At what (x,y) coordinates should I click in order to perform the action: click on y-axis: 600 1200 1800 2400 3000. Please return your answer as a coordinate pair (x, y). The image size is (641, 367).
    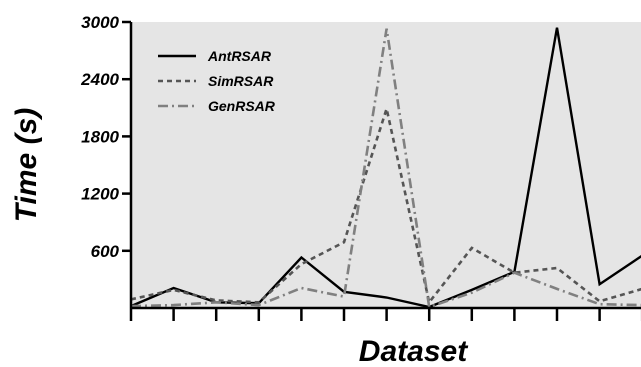
    Looking at the image, I should click on (106, 160).